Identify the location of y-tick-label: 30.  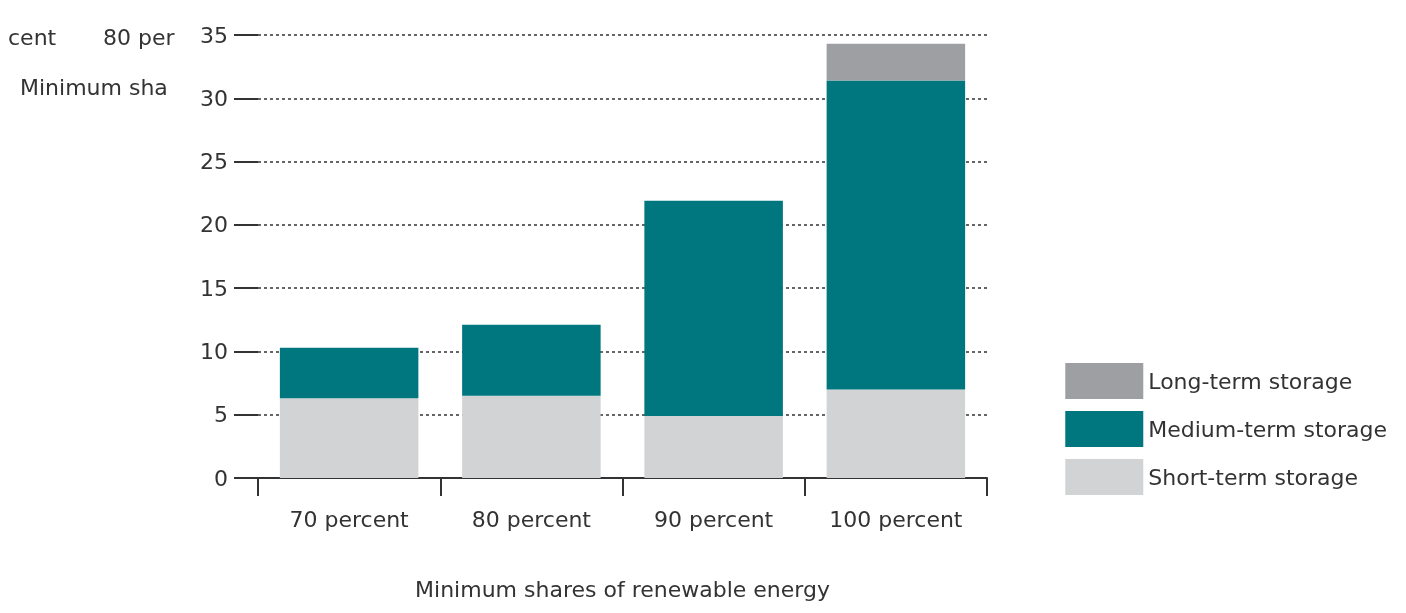
(214, 98).